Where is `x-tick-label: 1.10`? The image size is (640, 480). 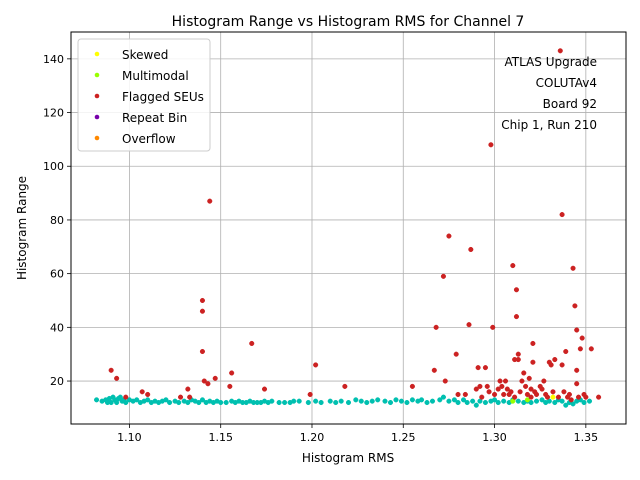
x-tick-label: 1.10 is located at coordinates (129, 437).